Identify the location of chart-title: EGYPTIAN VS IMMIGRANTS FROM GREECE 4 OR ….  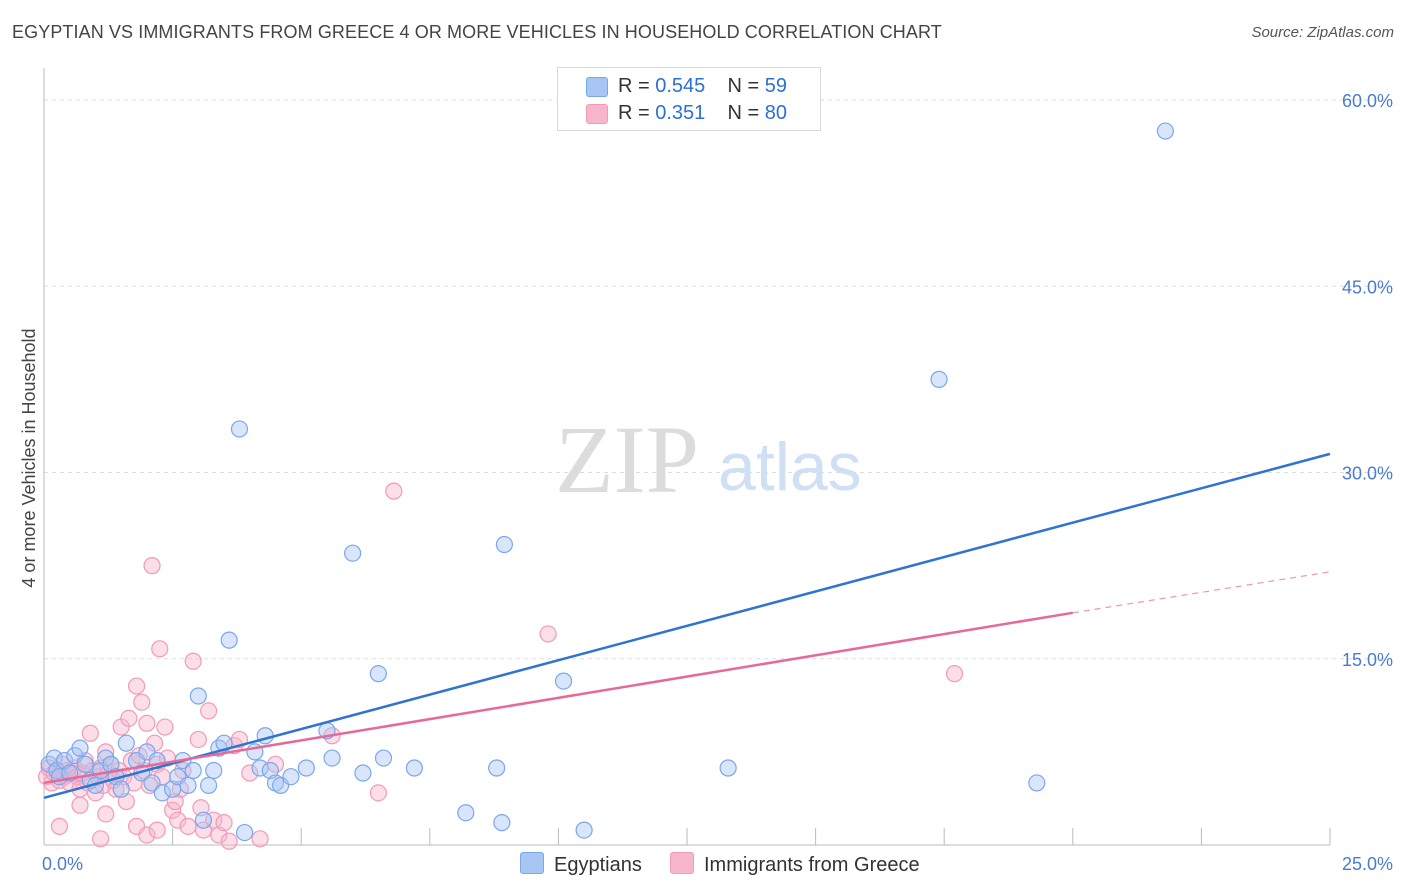
(477, 32).